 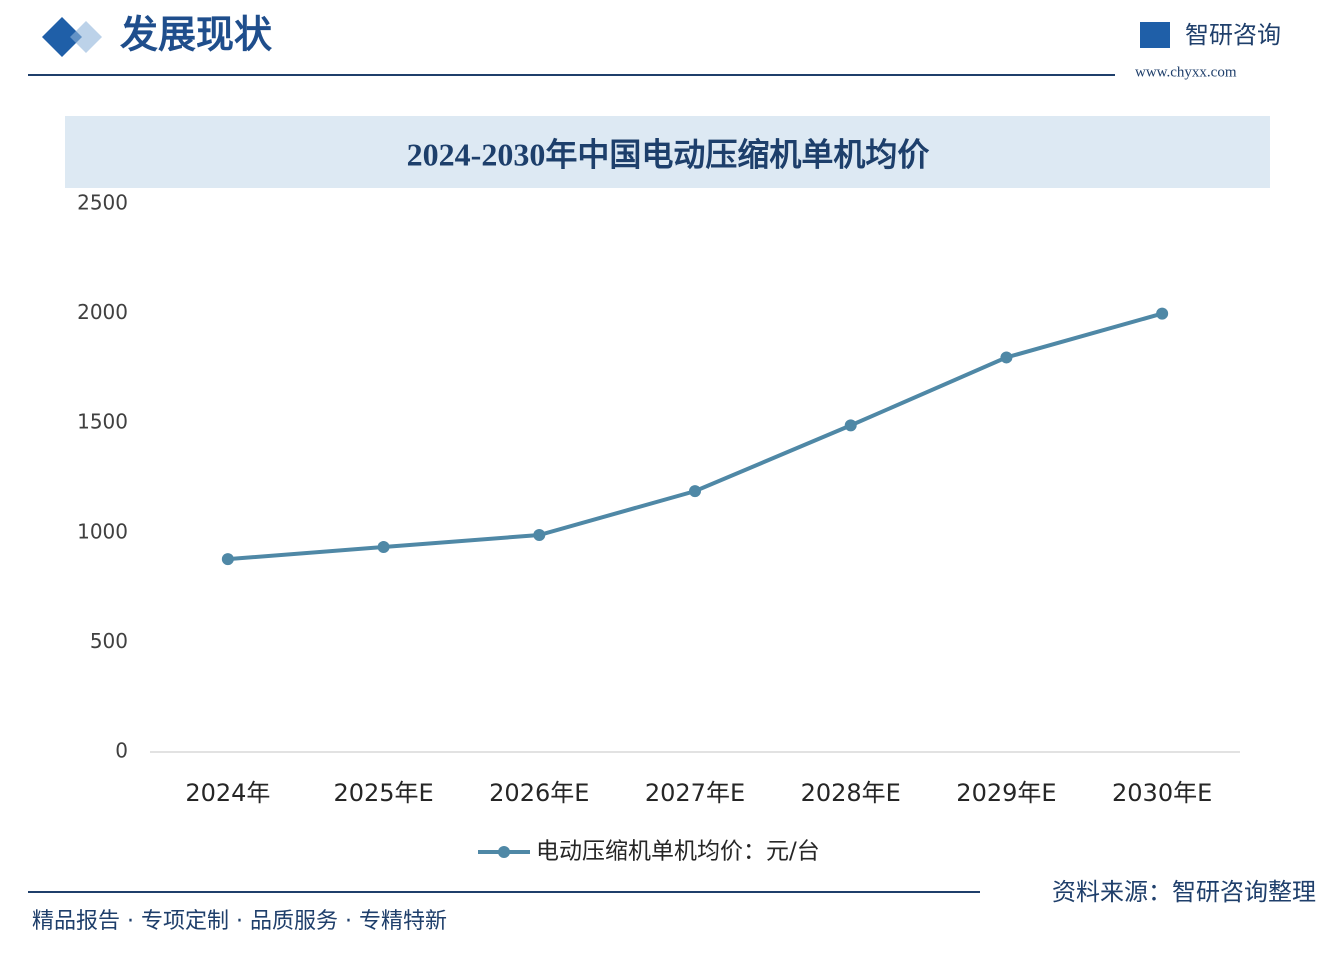 I want to click on x-tick-label: 2025年E, so click(x=383, y=793).